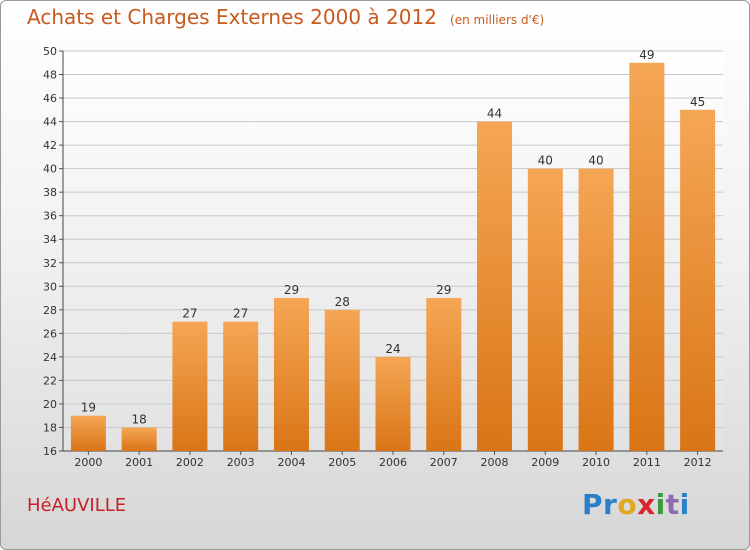  I want to click on x-tick-label: 2012, so click(698, 462).